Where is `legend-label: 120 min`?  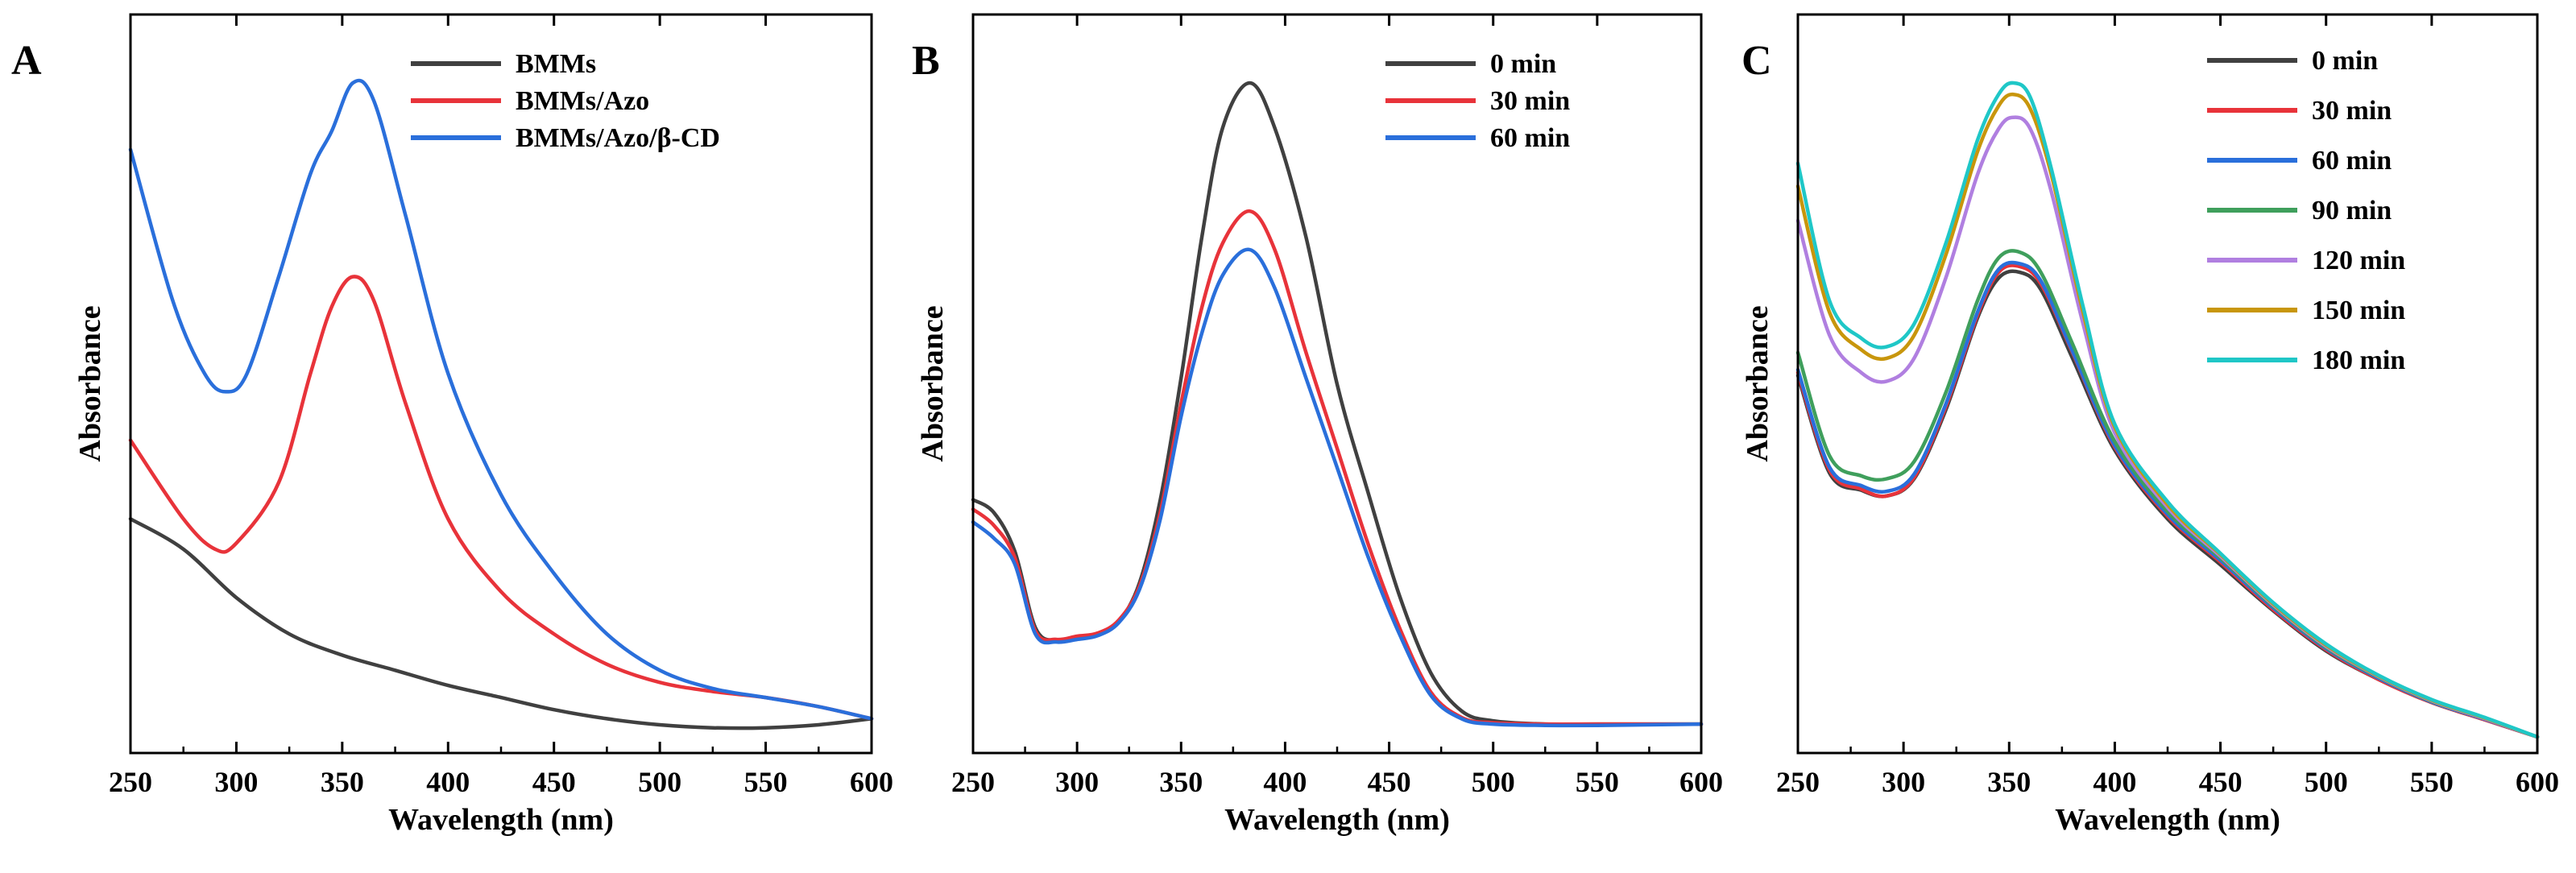 legend-label: 120 min is located at coordinates (2358, 260).